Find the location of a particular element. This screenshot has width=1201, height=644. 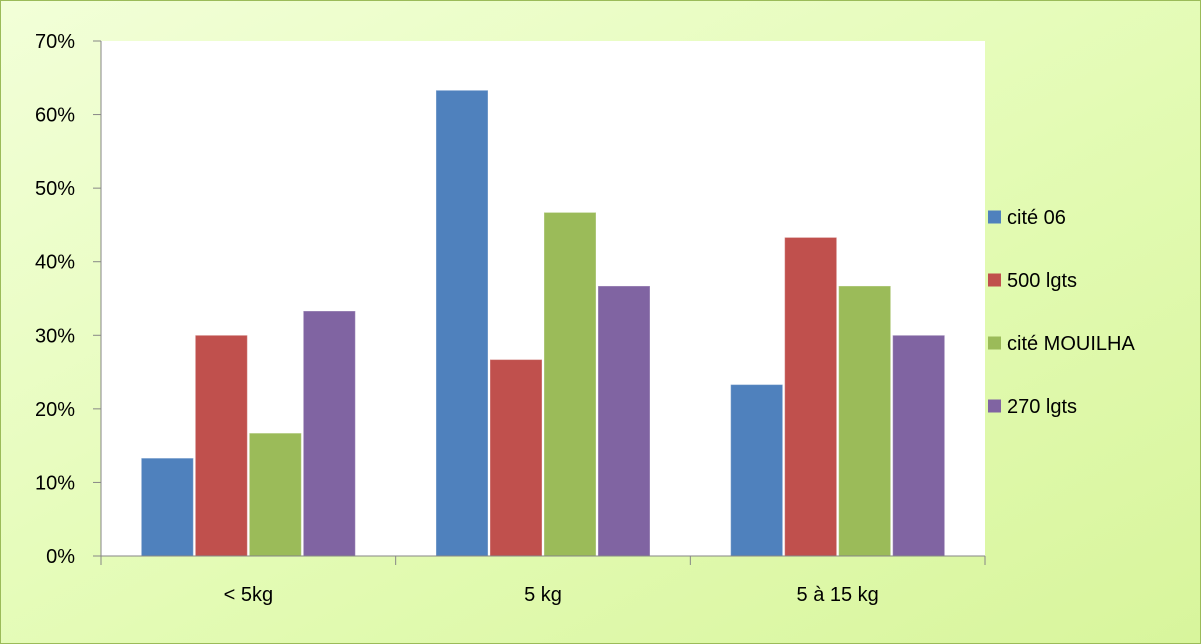

legend-label: cité MOUILHA is located at coordinates (1071, 344).